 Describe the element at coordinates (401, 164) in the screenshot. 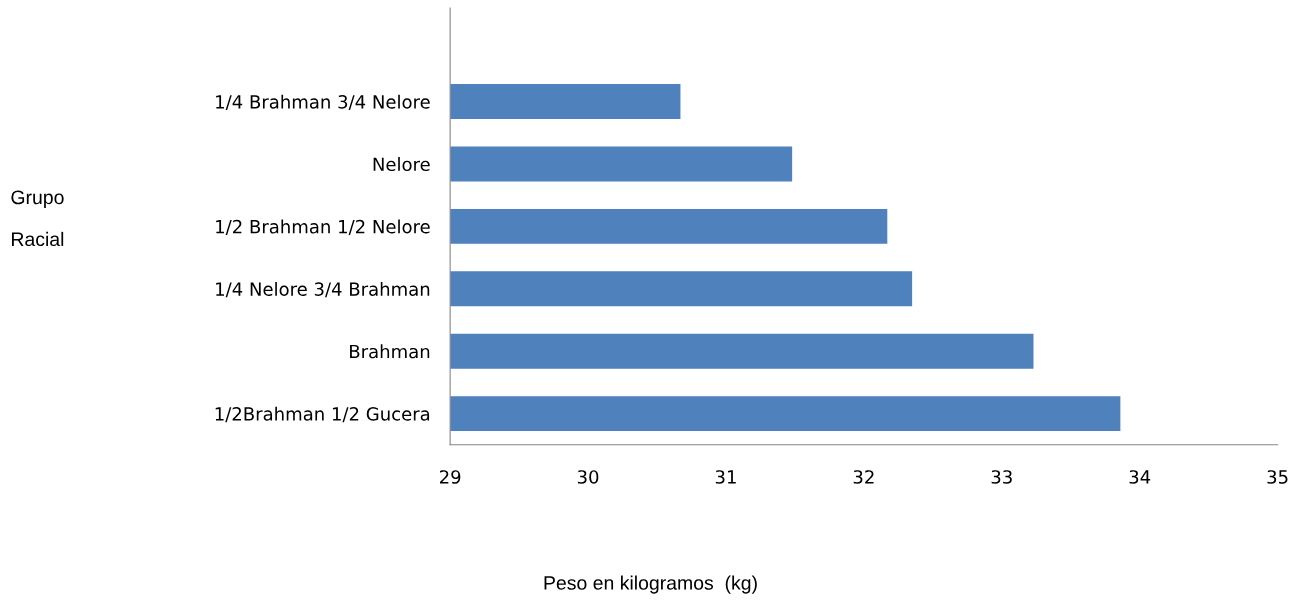

I see `y-tick-label: Nelore` at that location.